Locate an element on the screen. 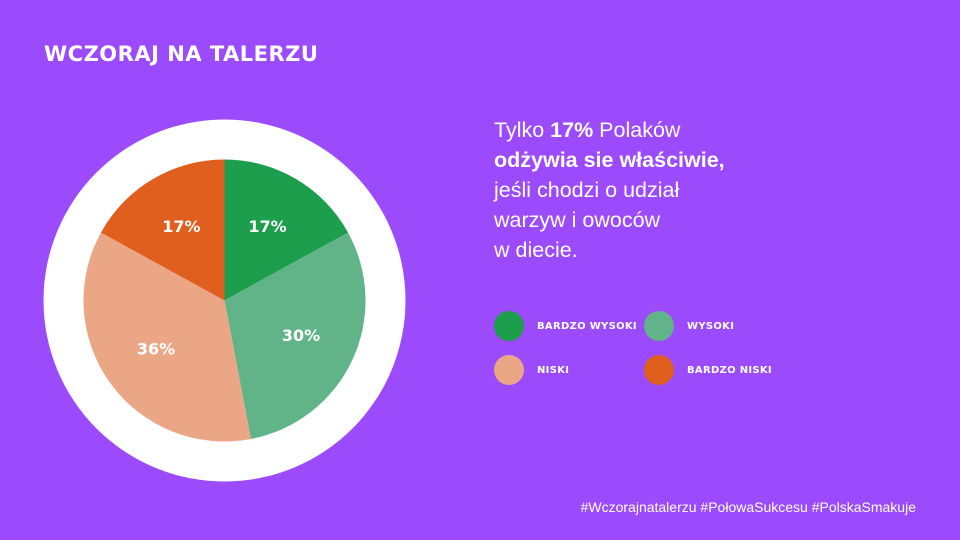  legend-label: BARDZO NISKI is located at coordinates (729, 370).